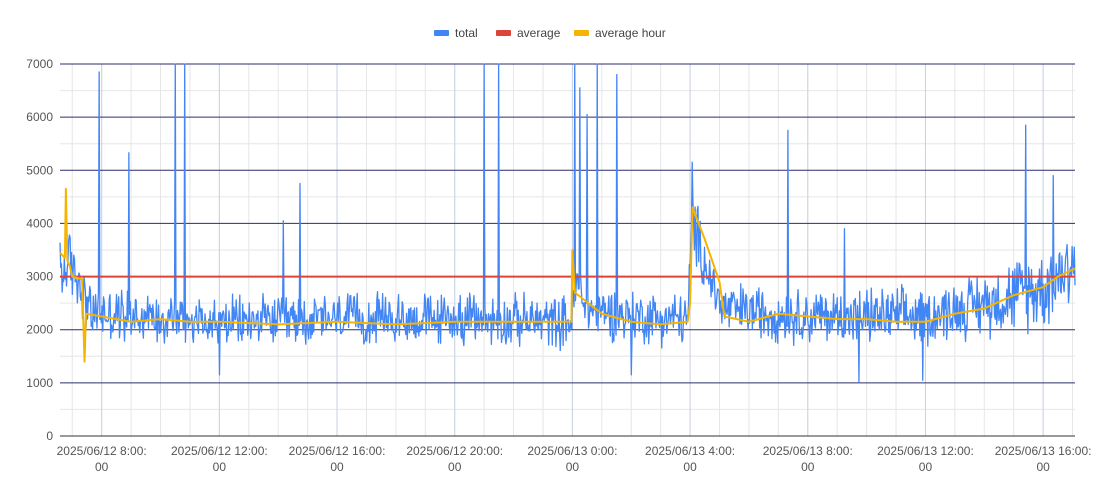 The width and height of the screenshot is (1100, 497). Describe the element at coordinates (39, 117) in the screenshot. I see `y-tick-label: 6000` at that location.